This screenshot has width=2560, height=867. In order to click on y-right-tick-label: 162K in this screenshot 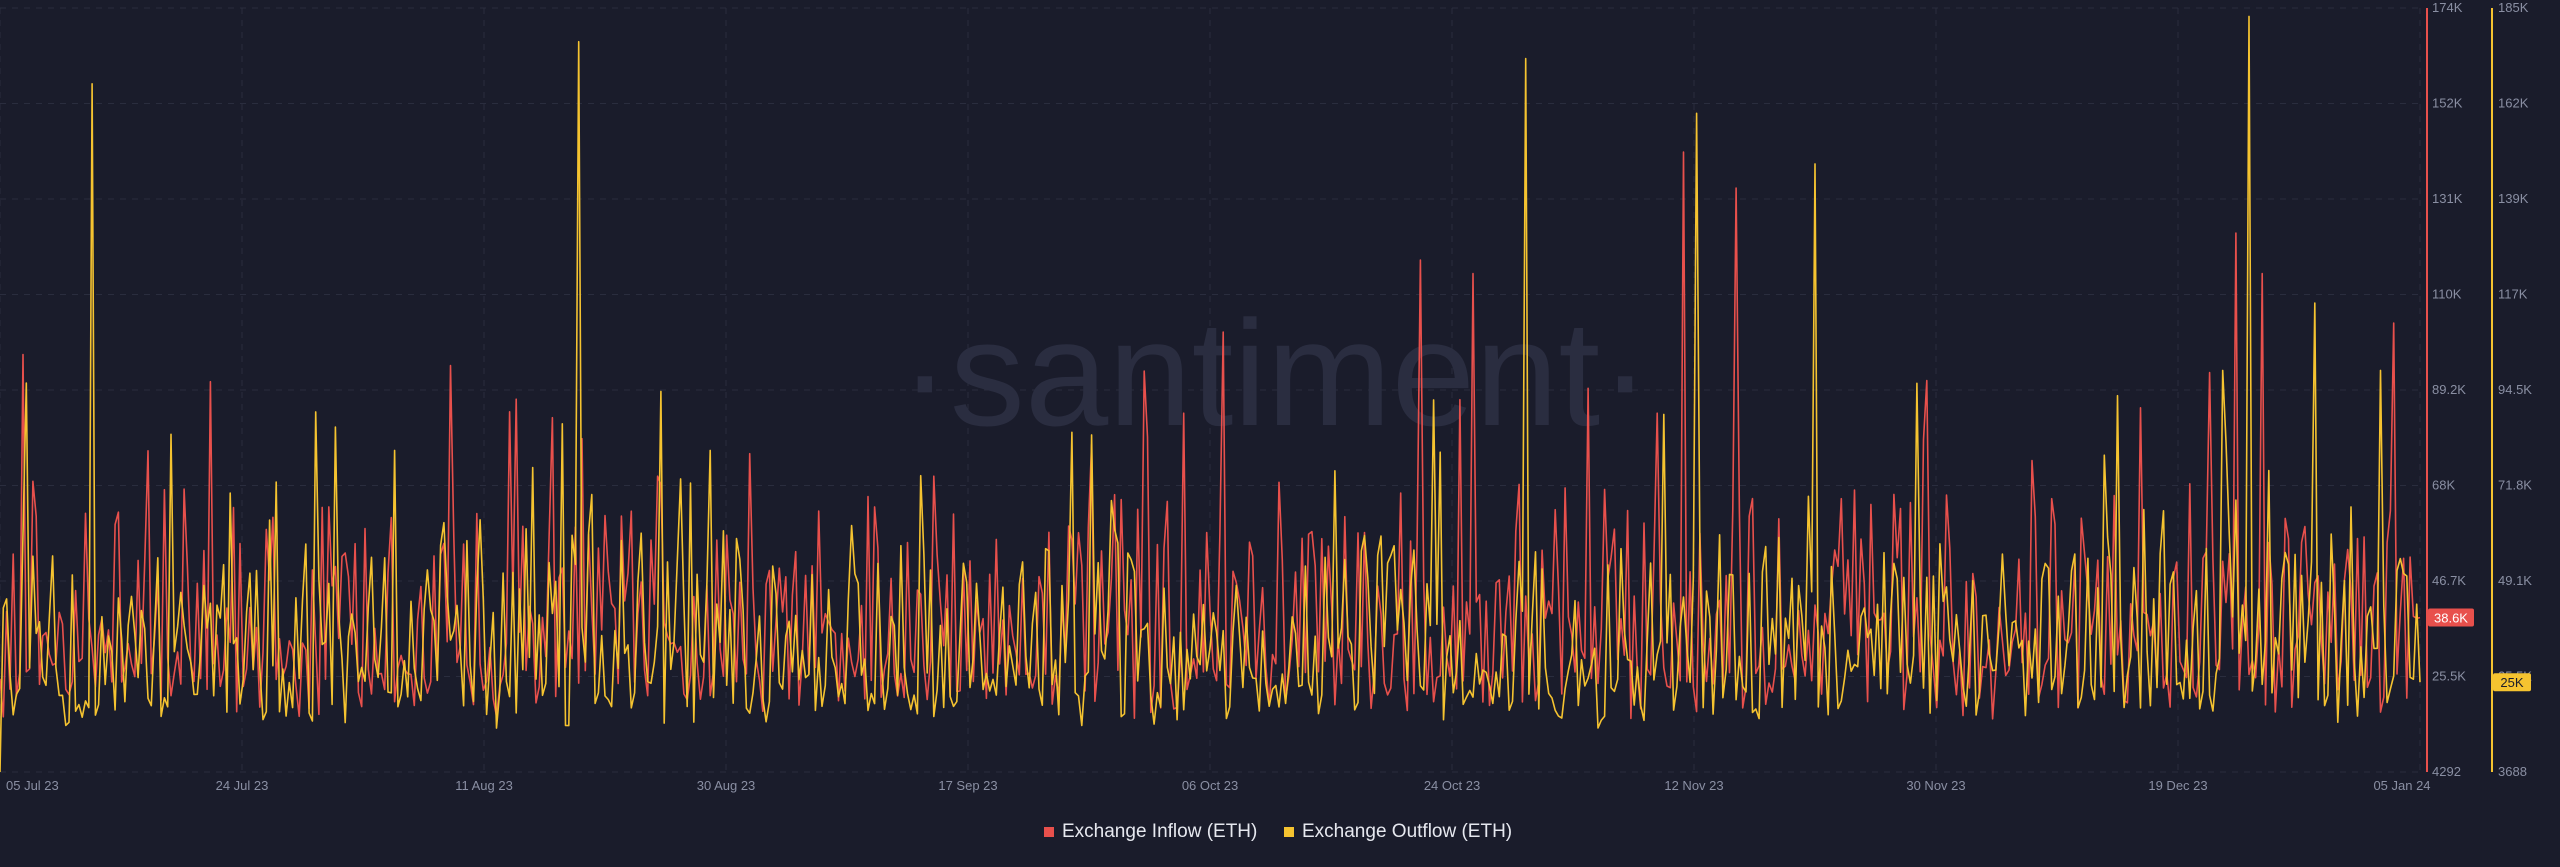, I will do `click(2513, 103)`.